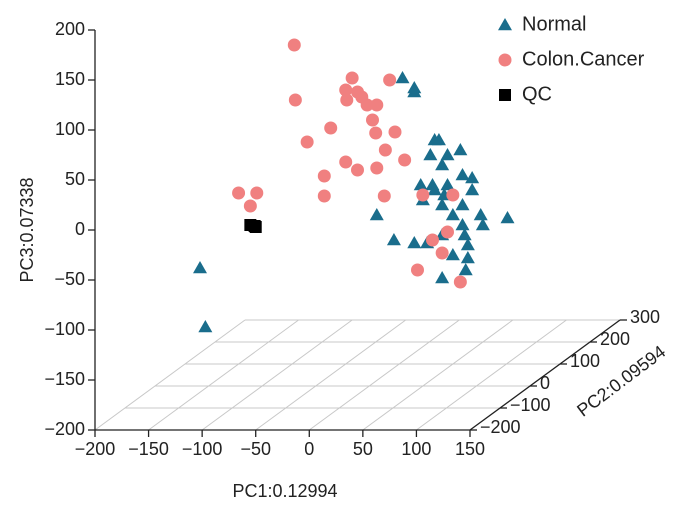 This screenshot has height=510, width=693. What do you see at coordinates (70, 129) in the screenshot?
I see `z-tick-label: 100` at bounding box center [70, 129].